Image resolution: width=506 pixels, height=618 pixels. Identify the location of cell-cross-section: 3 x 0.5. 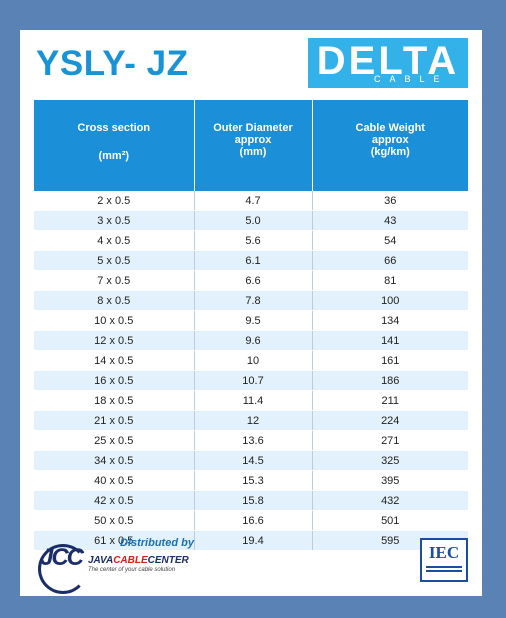
(114, 220).